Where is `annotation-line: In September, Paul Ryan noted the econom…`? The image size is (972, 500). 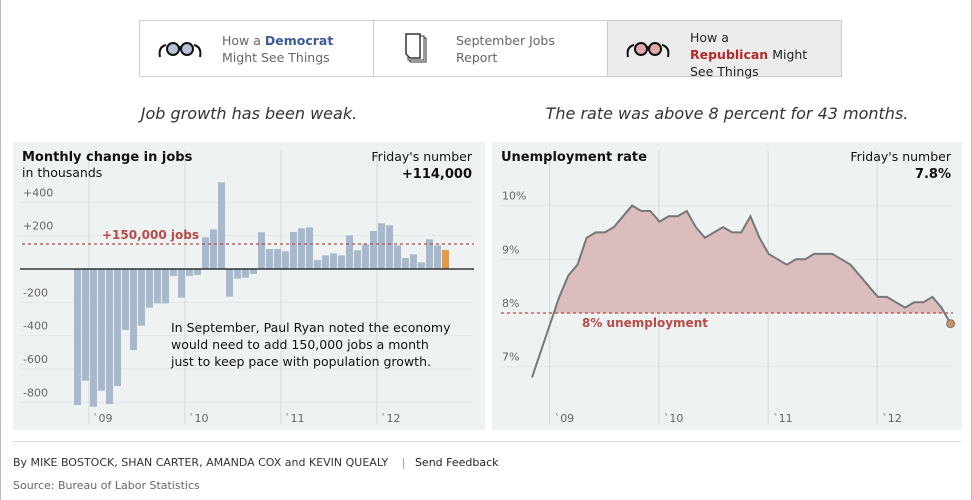 annotation-line: In September, Paul Ryan noted the econom… is located at coordinates (311, 327).